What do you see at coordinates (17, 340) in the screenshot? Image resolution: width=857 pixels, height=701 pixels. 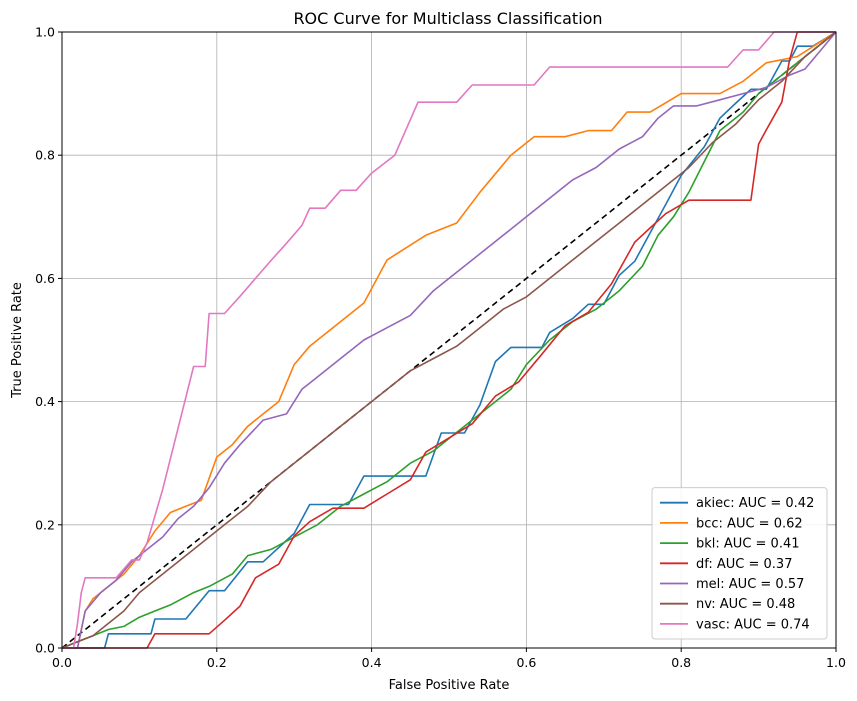 I see `y-axis-label: True Positive Rate` at bounding box center [17, 340].